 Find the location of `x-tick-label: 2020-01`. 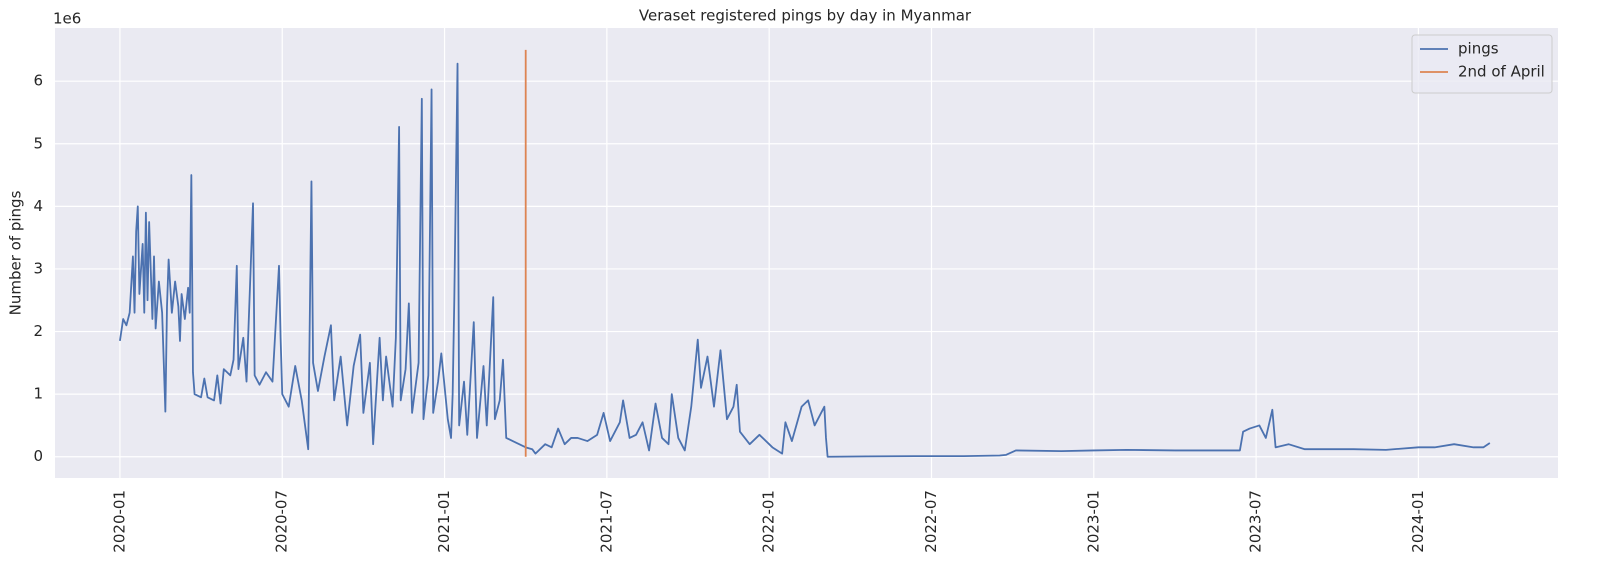

x-tick-label: 2020-01 is located at coordinates (119, 521).